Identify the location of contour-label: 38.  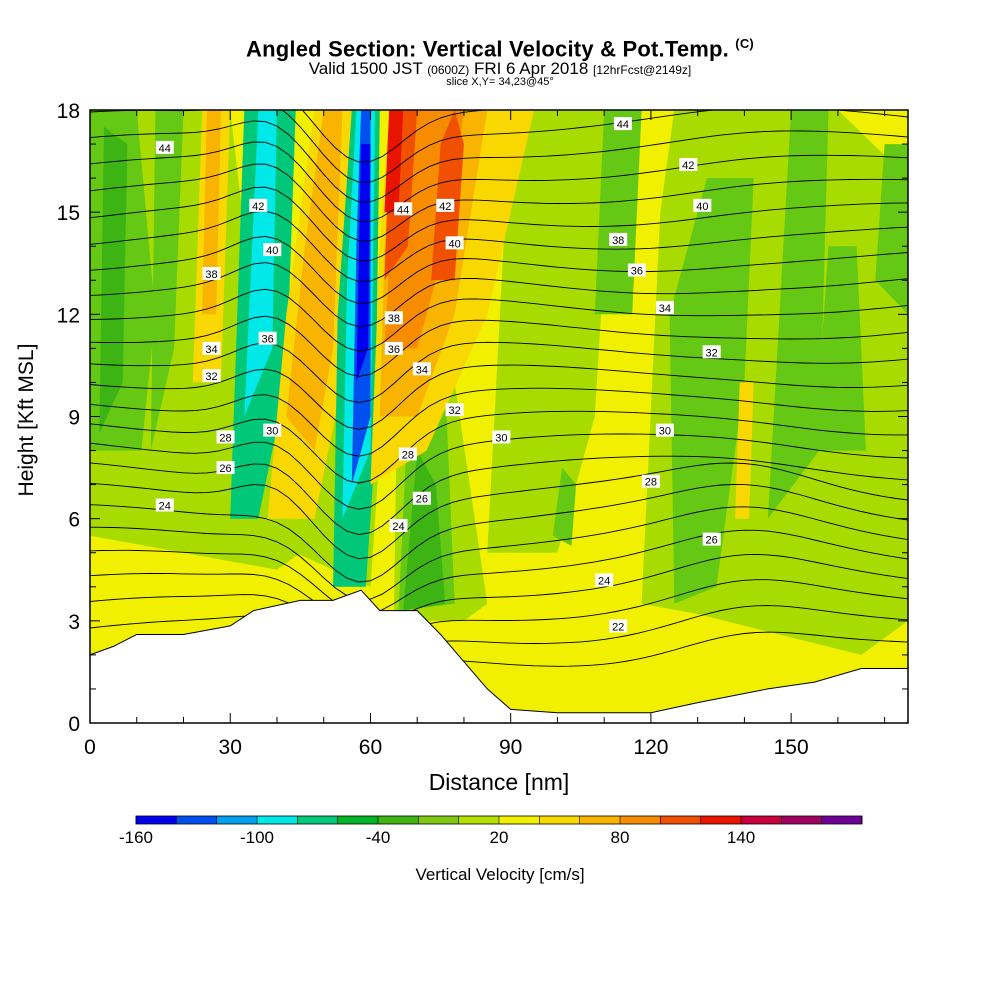
(393, 318).